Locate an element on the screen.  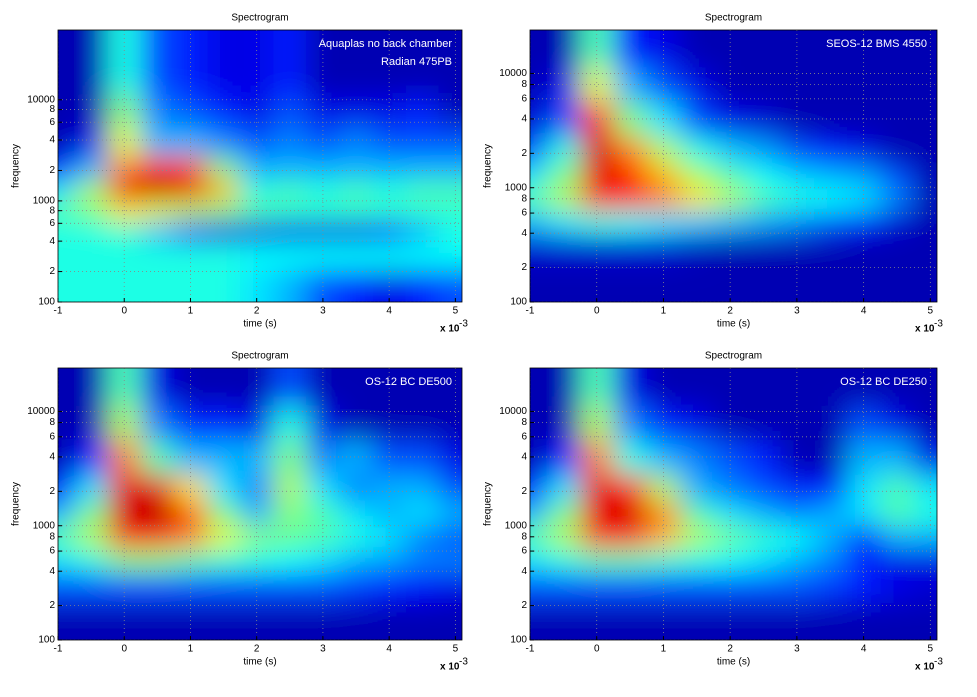
x-tick-label: 4 is located at coordinates (389, 311).